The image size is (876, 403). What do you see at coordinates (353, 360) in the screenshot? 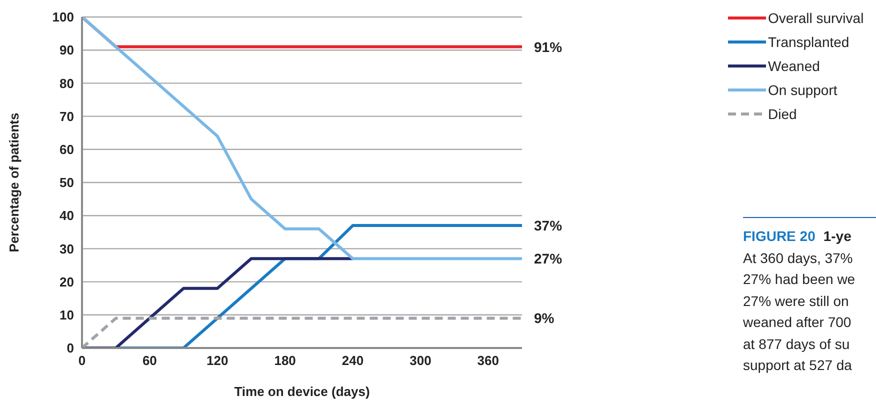
I see `x-tick-label: 240` at bounding box center [353, 360].